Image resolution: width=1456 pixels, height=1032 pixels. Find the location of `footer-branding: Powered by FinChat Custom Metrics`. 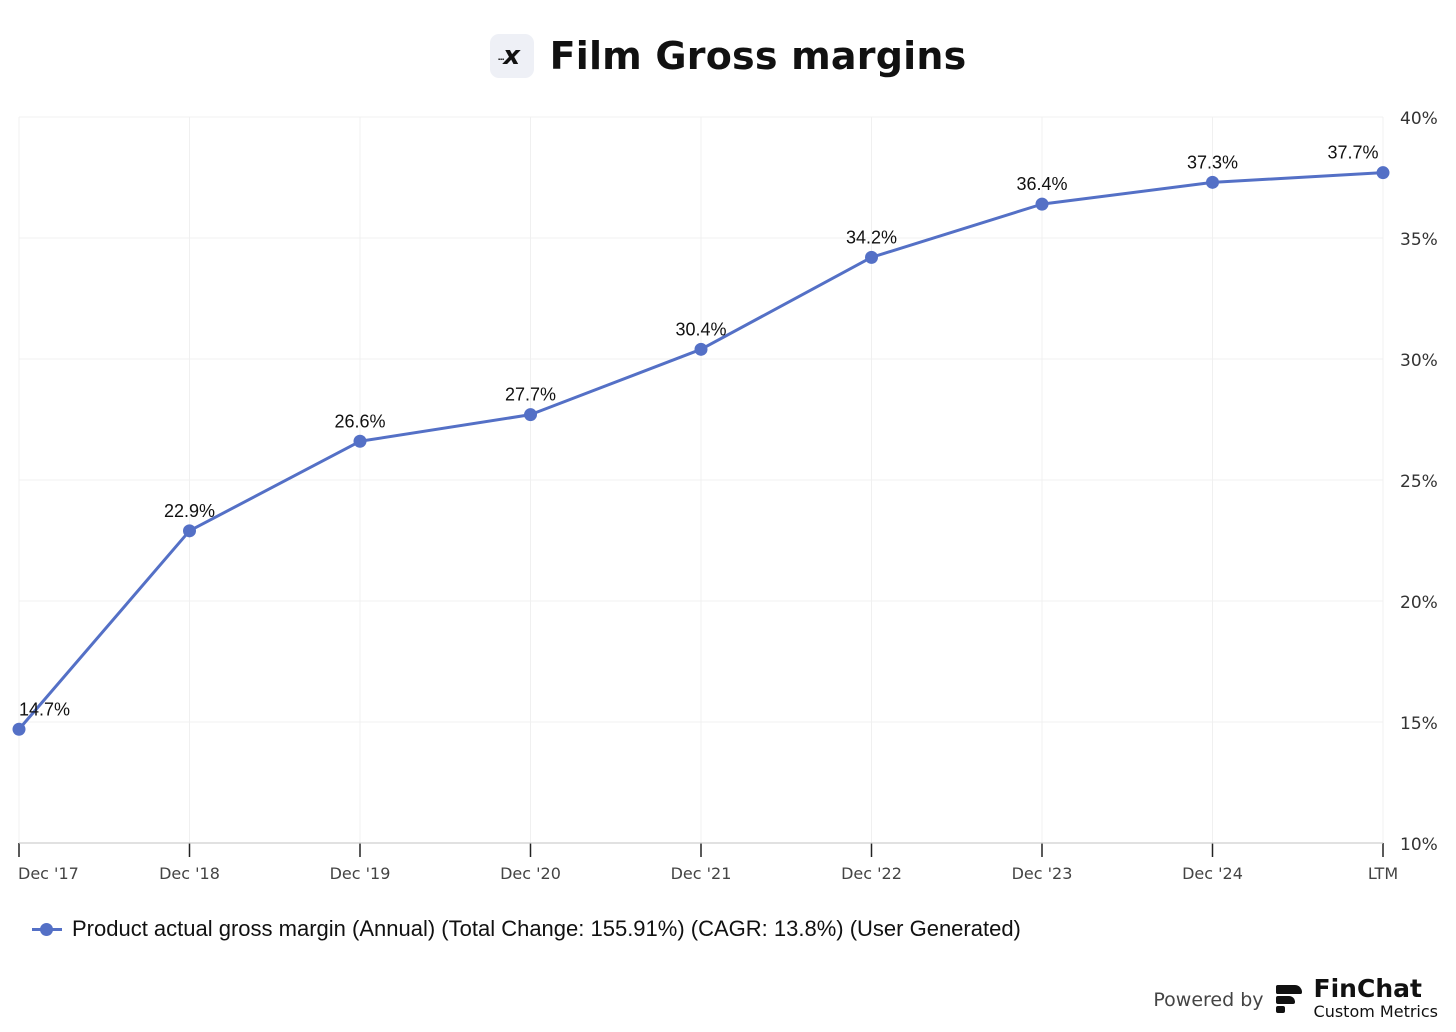

footer-branding: Powered by FinChat Custom Metrics is located at coordinates (1295, 998).